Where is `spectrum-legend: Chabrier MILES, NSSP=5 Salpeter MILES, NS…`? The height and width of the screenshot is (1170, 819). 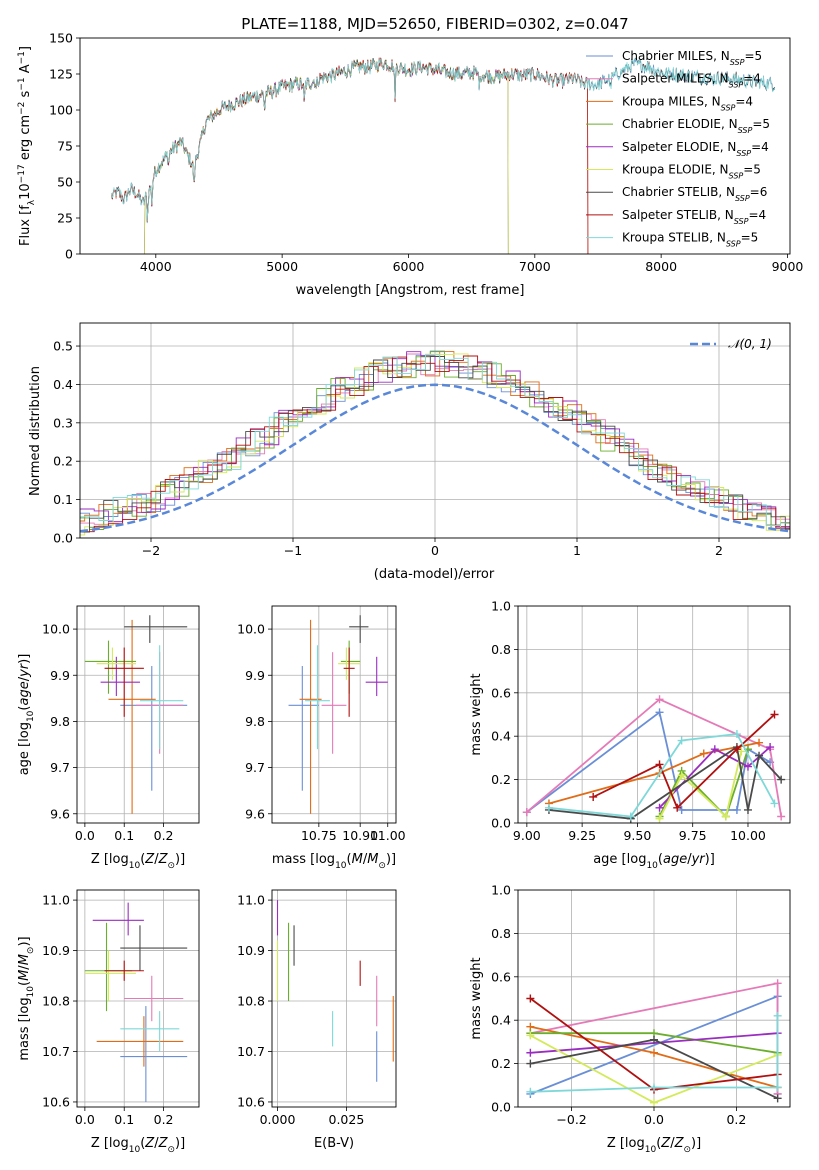
spectrum-legend: Chabrier MILES, NSSP=5 Salpeter MILES, NS… is located at coordinates (678, 148).